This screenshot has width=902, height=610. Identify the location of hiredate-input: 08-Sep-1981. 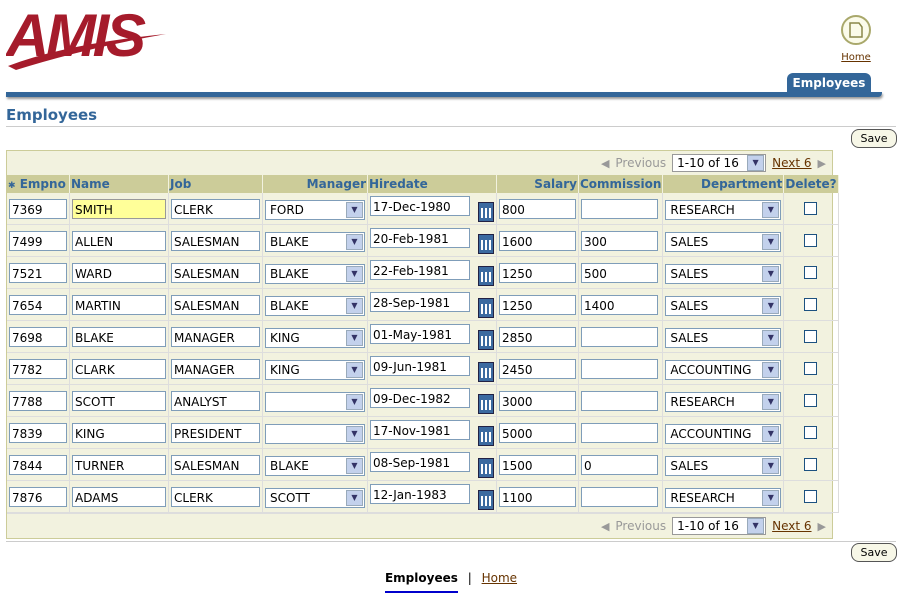
(420, 461).